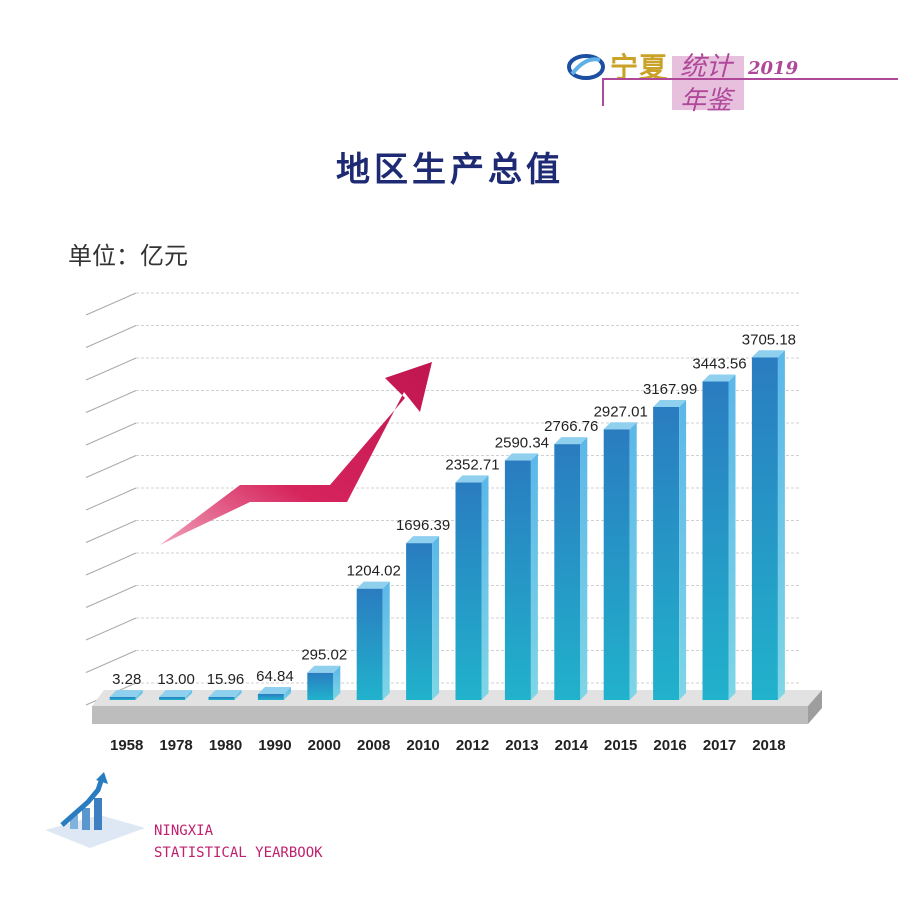 The image size is (900, 900). I want to click on bar-1980, so click(225, 695).